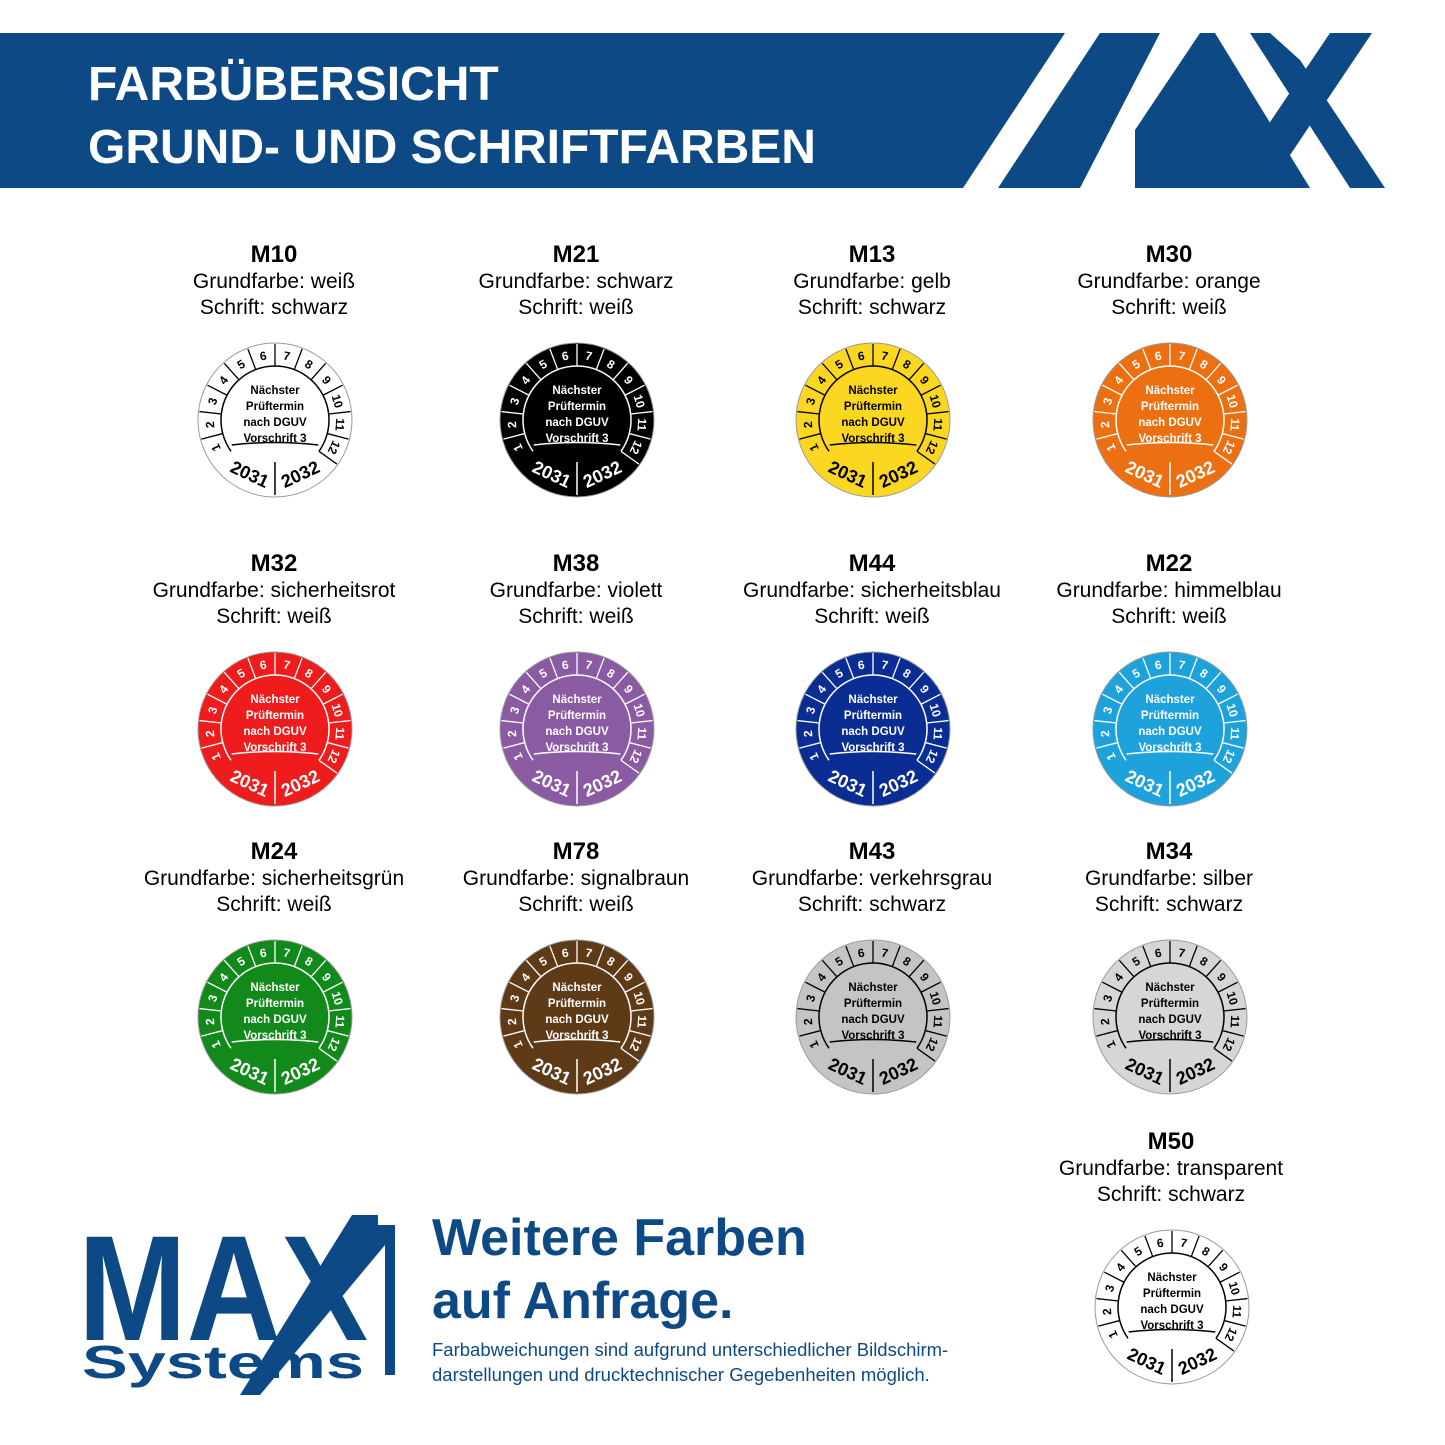  I want to click on item-code: M21, so click(576, 254).